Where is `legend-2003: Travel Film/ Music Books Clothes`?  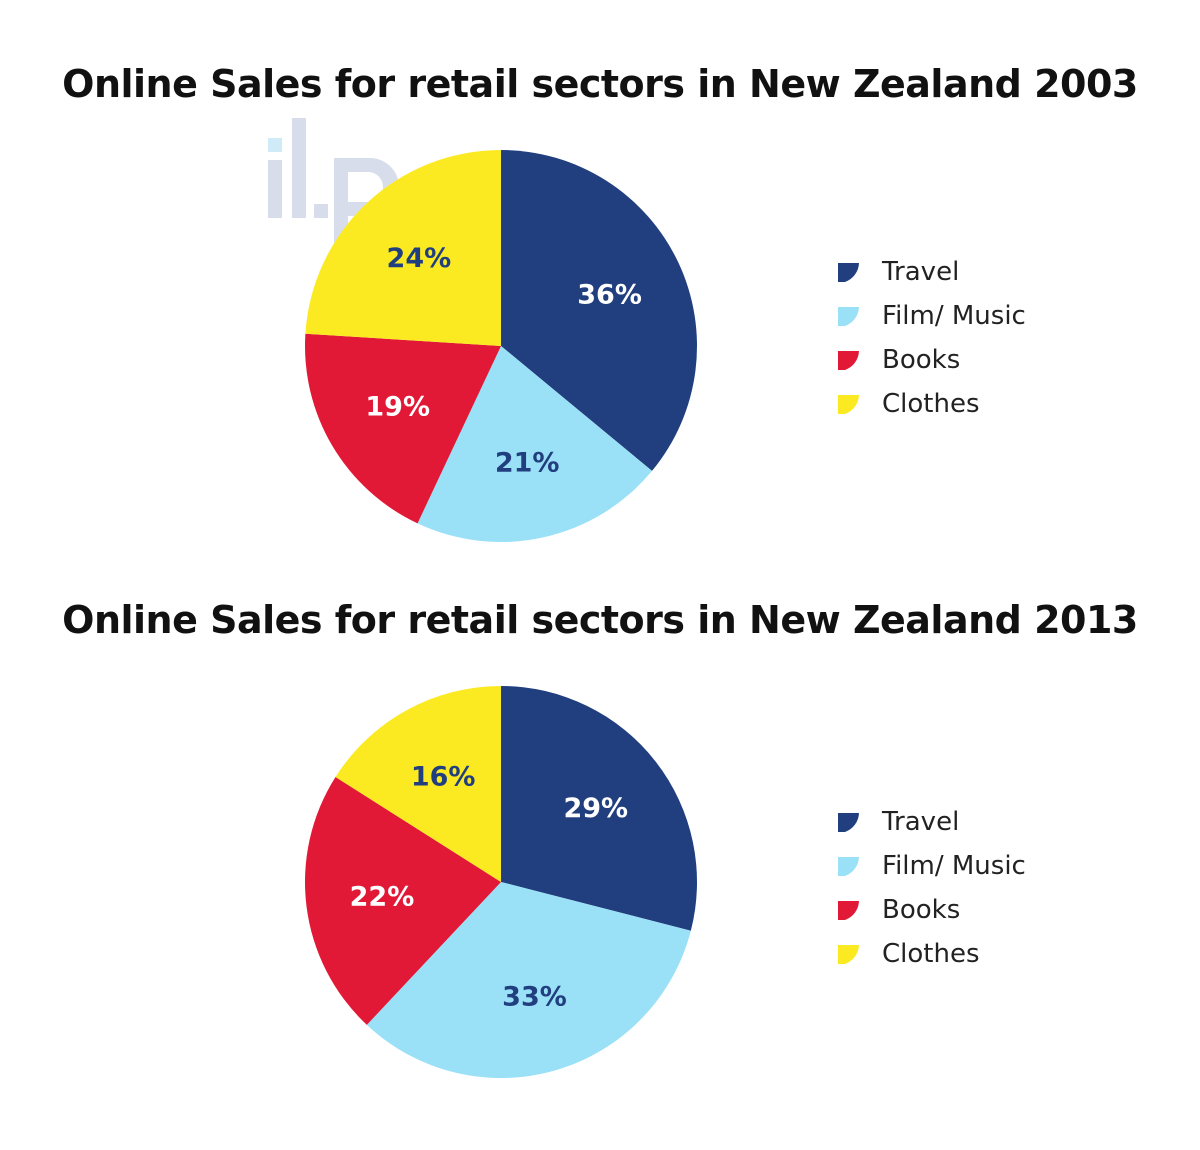
legend-2003: Travel Film/ Music Books Clothes is located at coordinates (932, 338).